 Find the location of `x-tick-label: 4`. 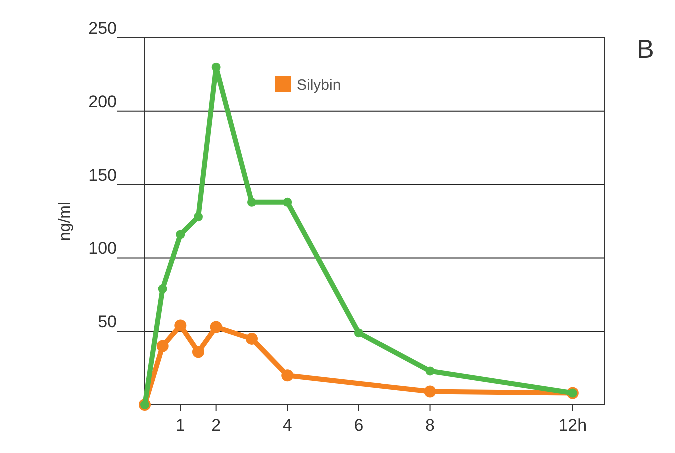

x-tick-label: 4 is located at coordinates (287, 425).